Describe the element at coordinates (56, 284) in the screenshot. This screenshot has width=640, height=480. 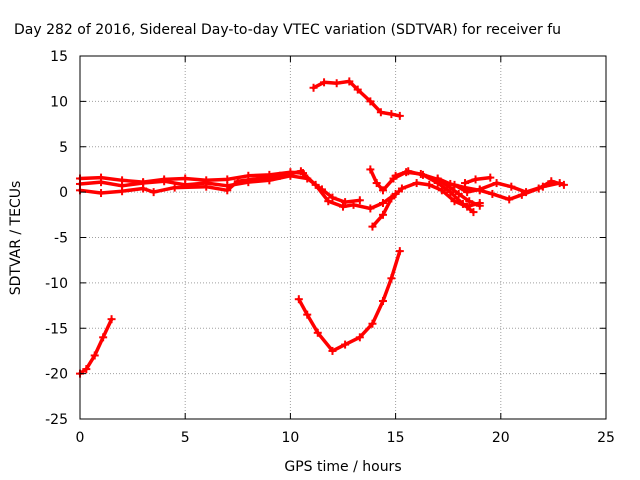
I see `y-tick-label: -10` at that location.